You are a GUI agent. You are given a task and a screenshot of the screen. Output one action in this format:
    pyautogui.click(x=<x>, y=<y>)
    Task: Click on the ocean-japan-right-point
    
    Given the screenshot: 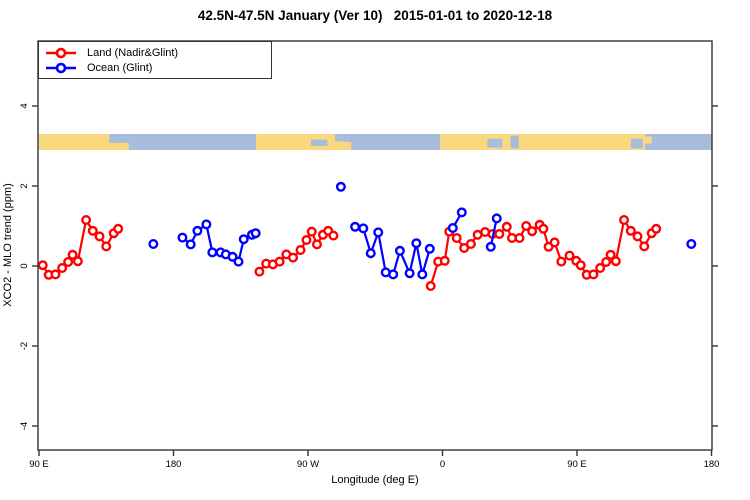 What is the action you would take?
    pyautogui.click(x=691, y=243)
    